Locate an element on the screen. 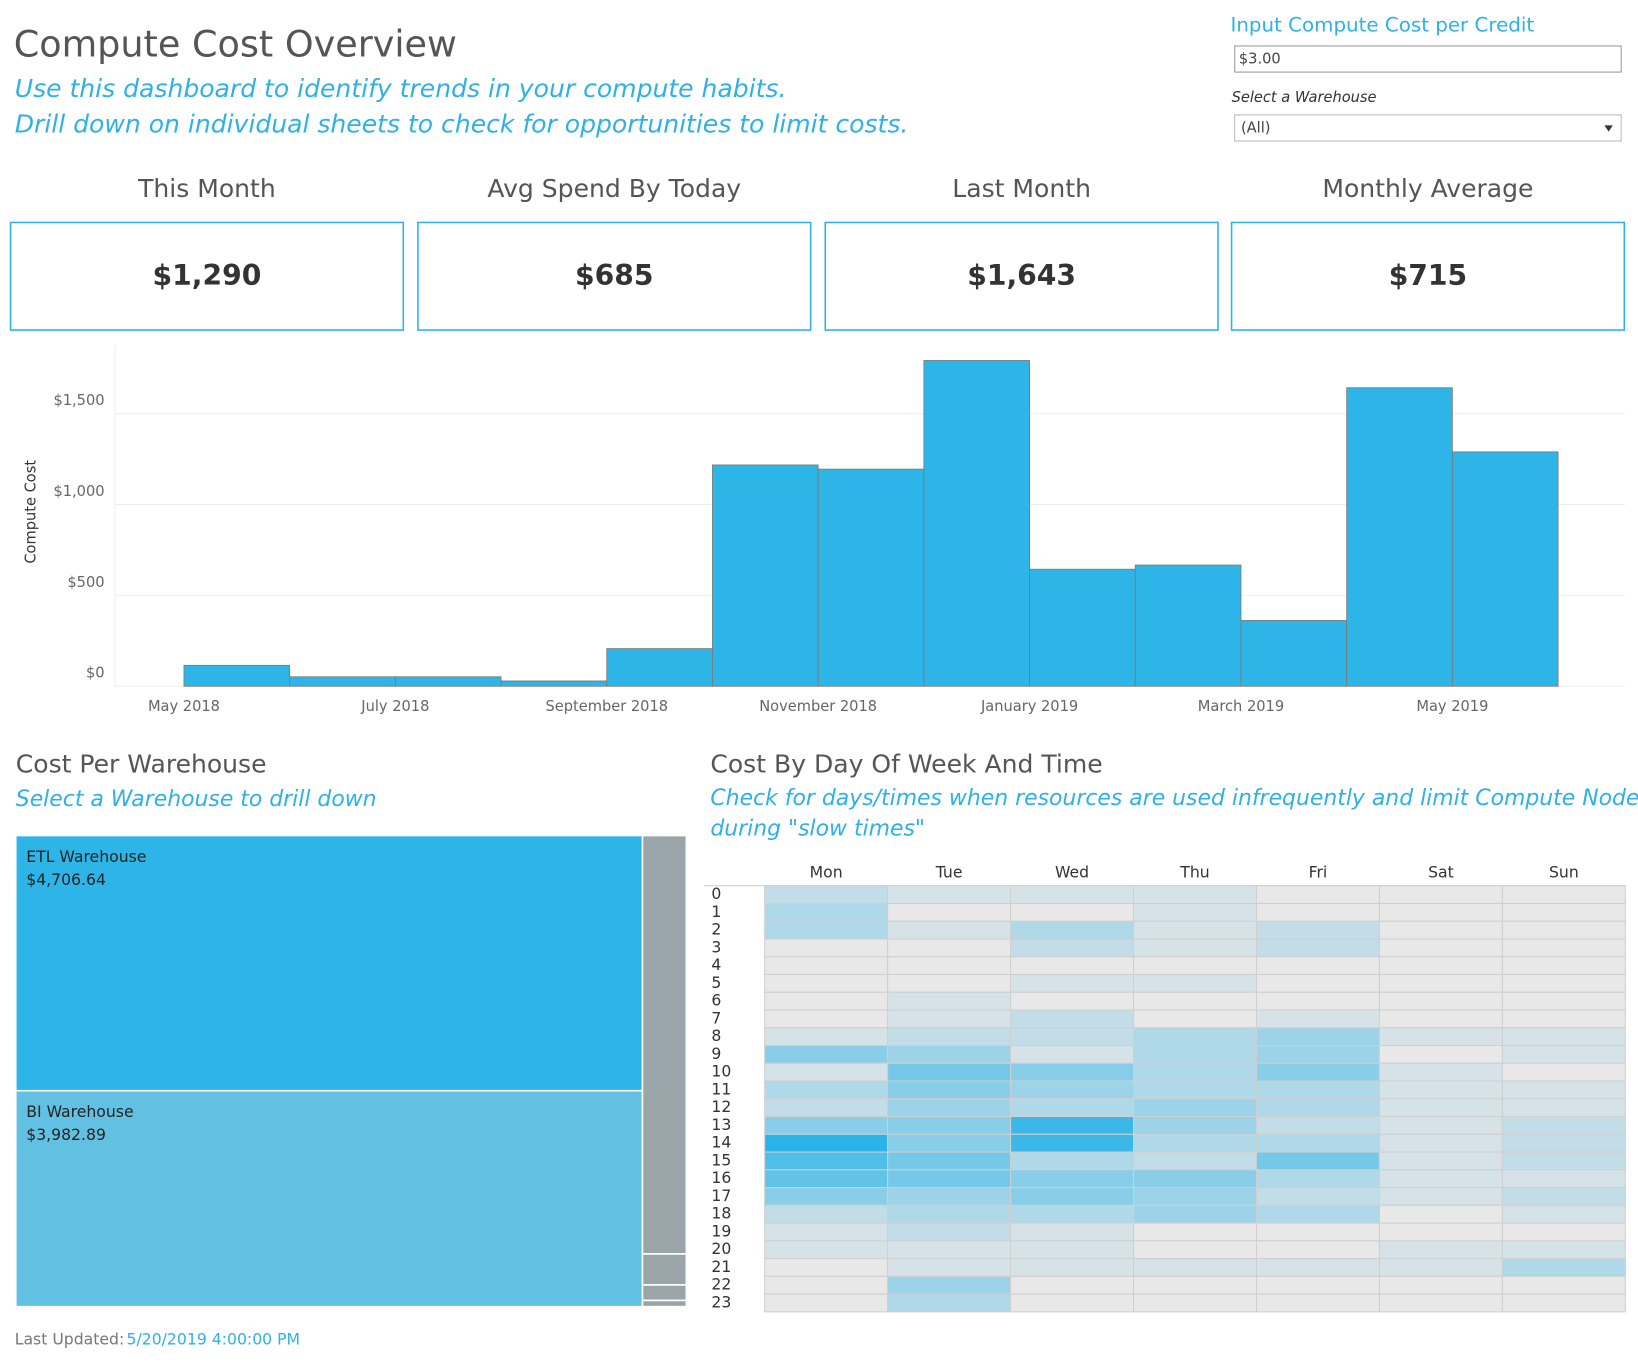 The height and width of the screenshot is (1362, 1638). kpi-value: $685 is located at coordinates (614, 275).